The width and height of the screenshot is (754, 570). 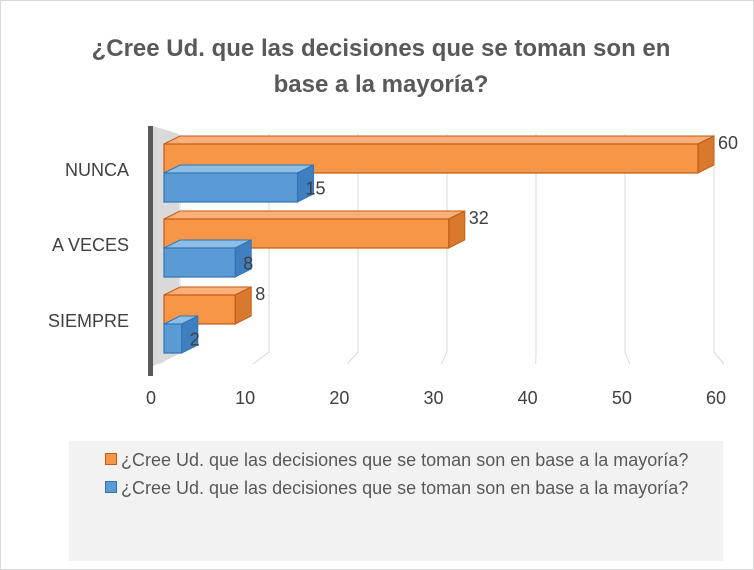 What do you see at coordinates (90, 245) in the screenshot?
I see `y-tick-label: A VECES` at bounding box center [90, 245].